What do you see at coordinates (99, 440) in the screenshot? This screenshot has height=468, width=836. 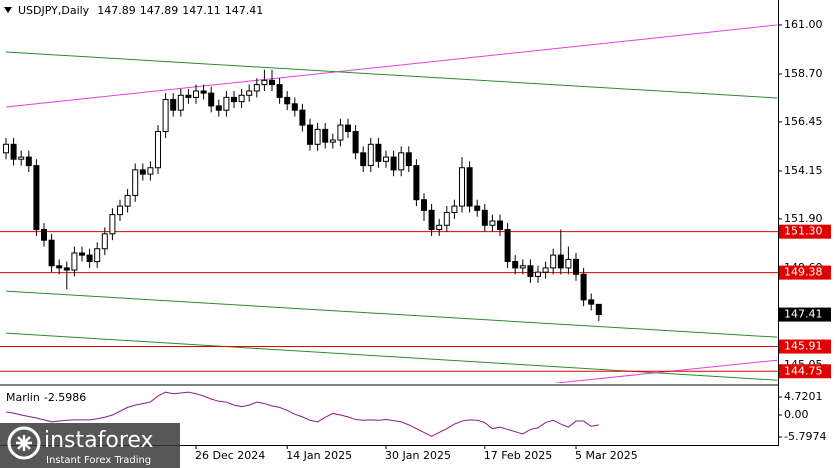 I see `watermark-brand: instaforex` at bounding box center [99, 440].